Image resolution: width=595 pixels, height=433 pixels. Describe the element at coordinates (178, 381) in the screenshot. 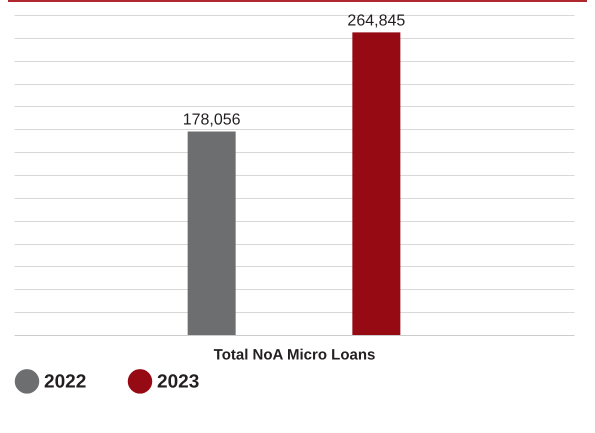

I see `legend-label: 2023` at that location.